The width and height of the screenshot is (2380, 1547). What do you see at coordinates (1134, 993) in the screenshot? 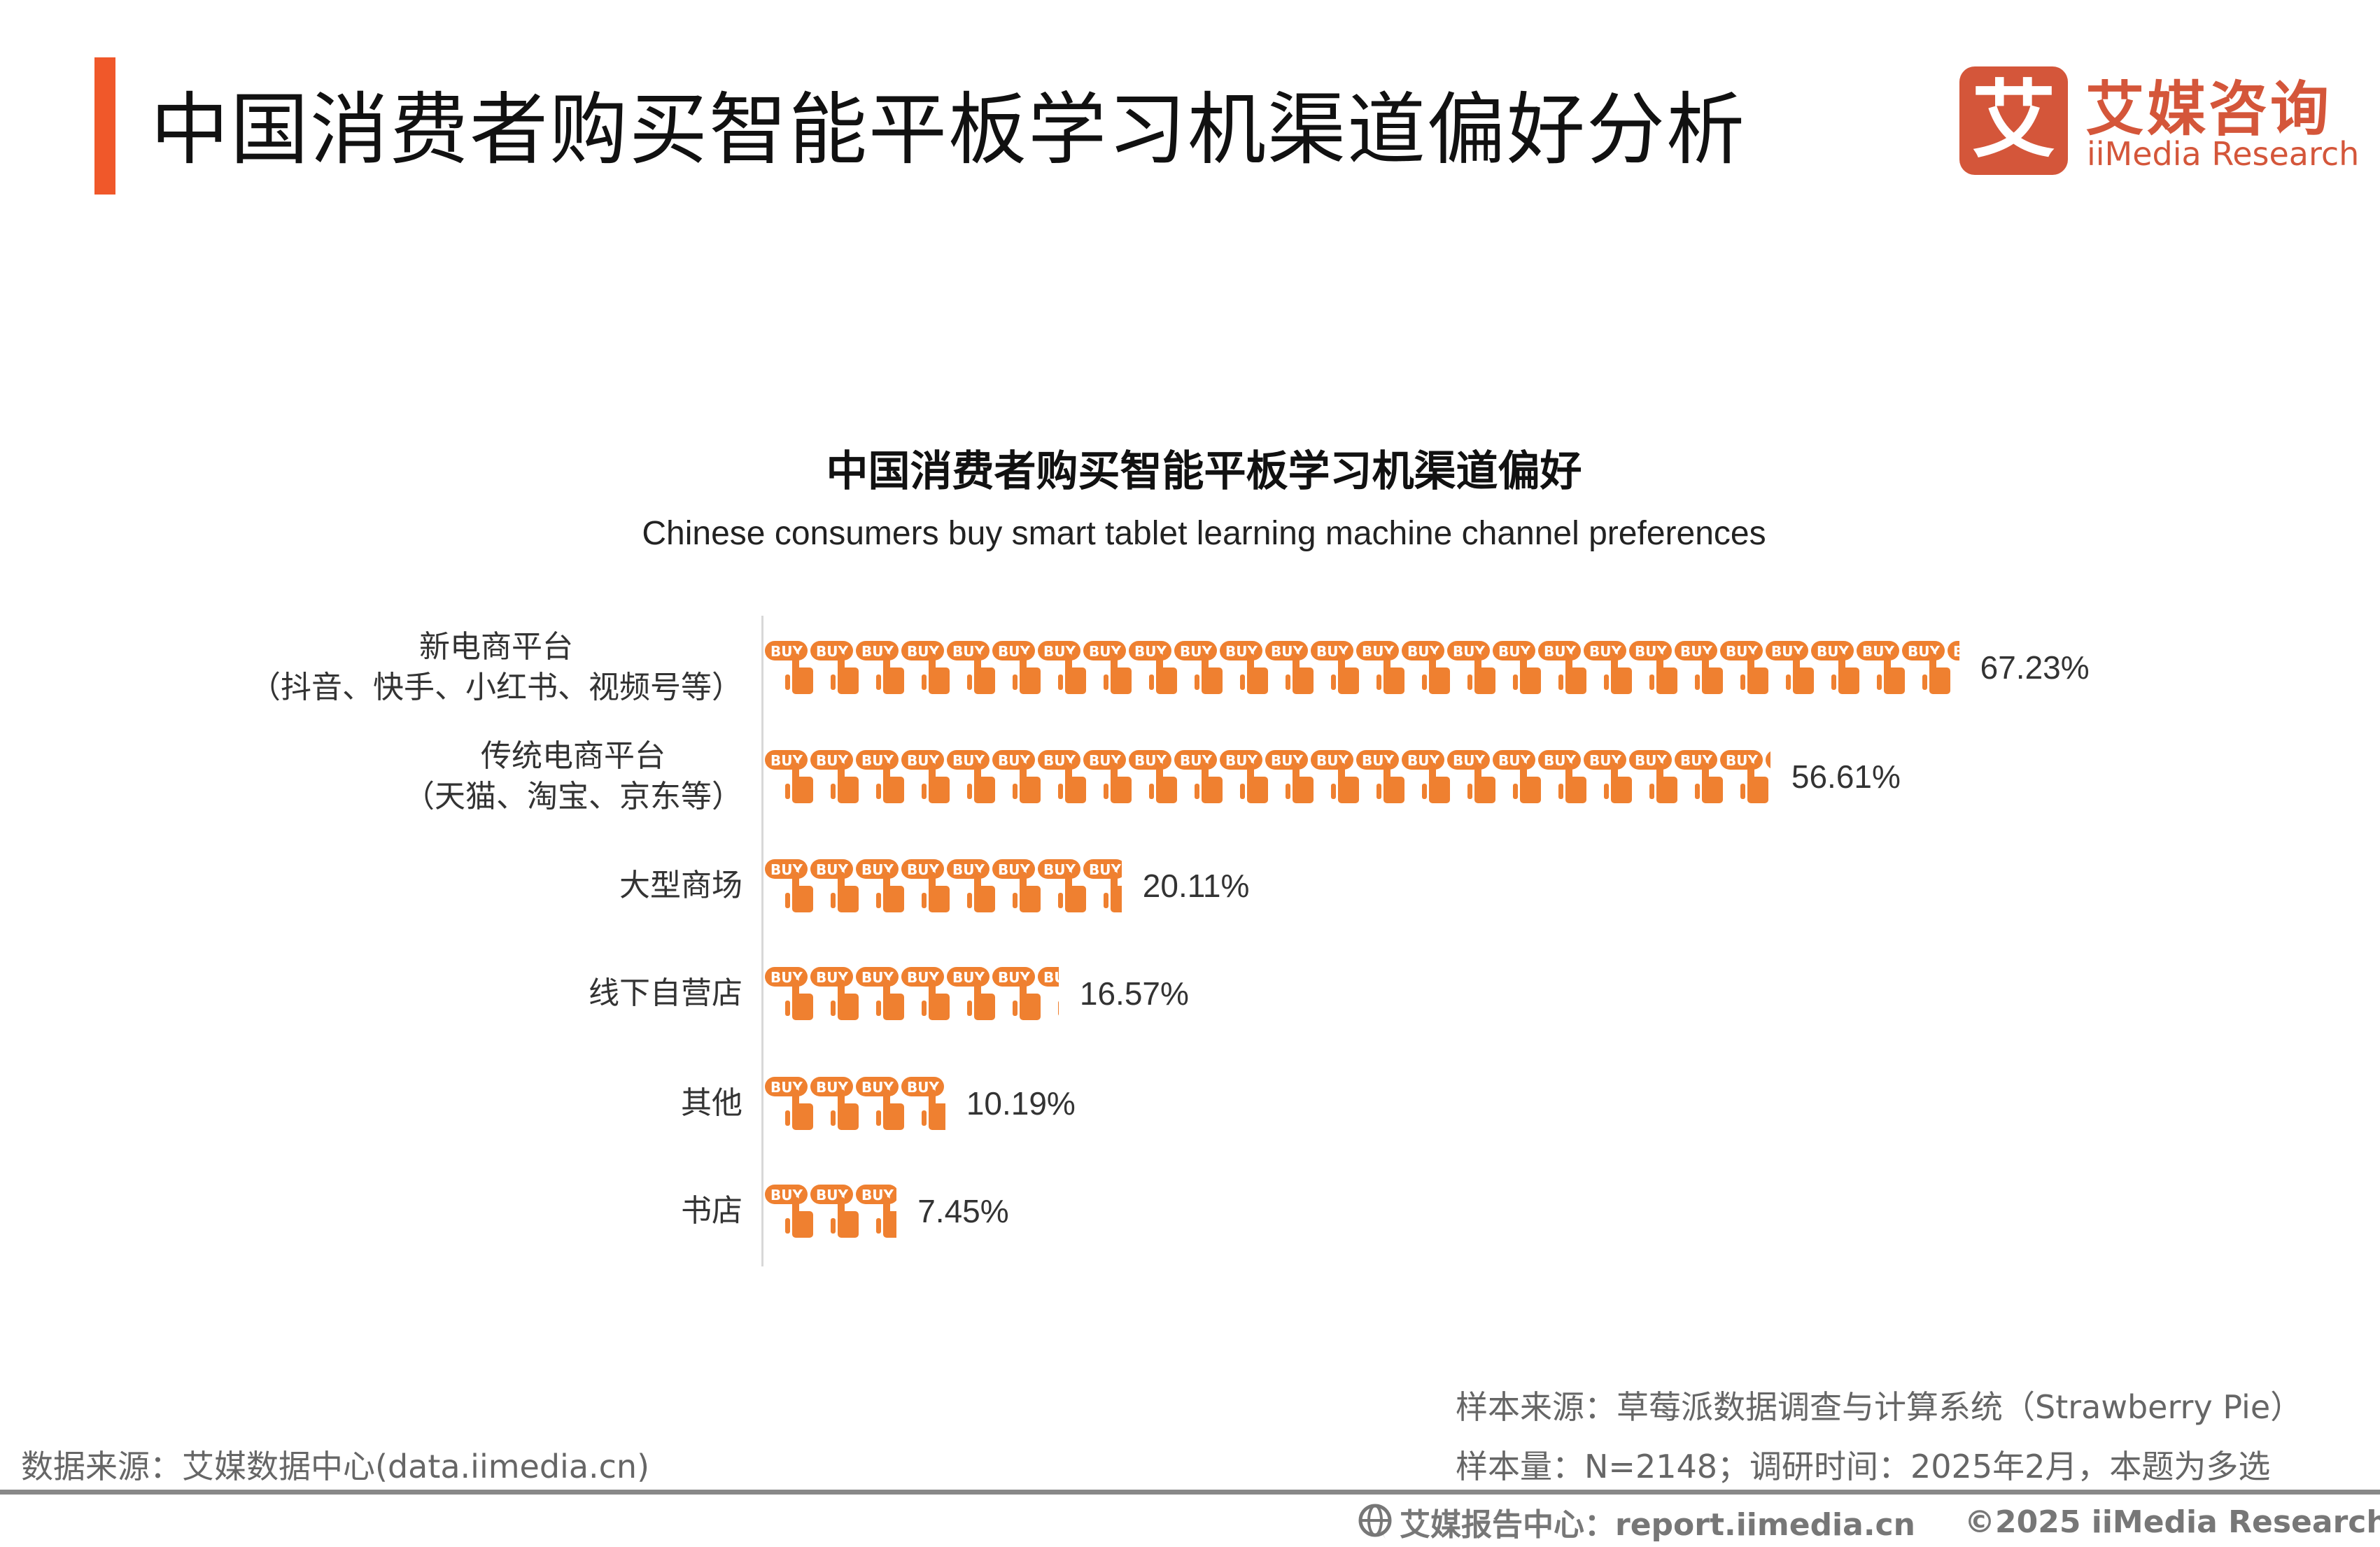
I see `value-label: 16.57%` at bounding box center [1134, 993].